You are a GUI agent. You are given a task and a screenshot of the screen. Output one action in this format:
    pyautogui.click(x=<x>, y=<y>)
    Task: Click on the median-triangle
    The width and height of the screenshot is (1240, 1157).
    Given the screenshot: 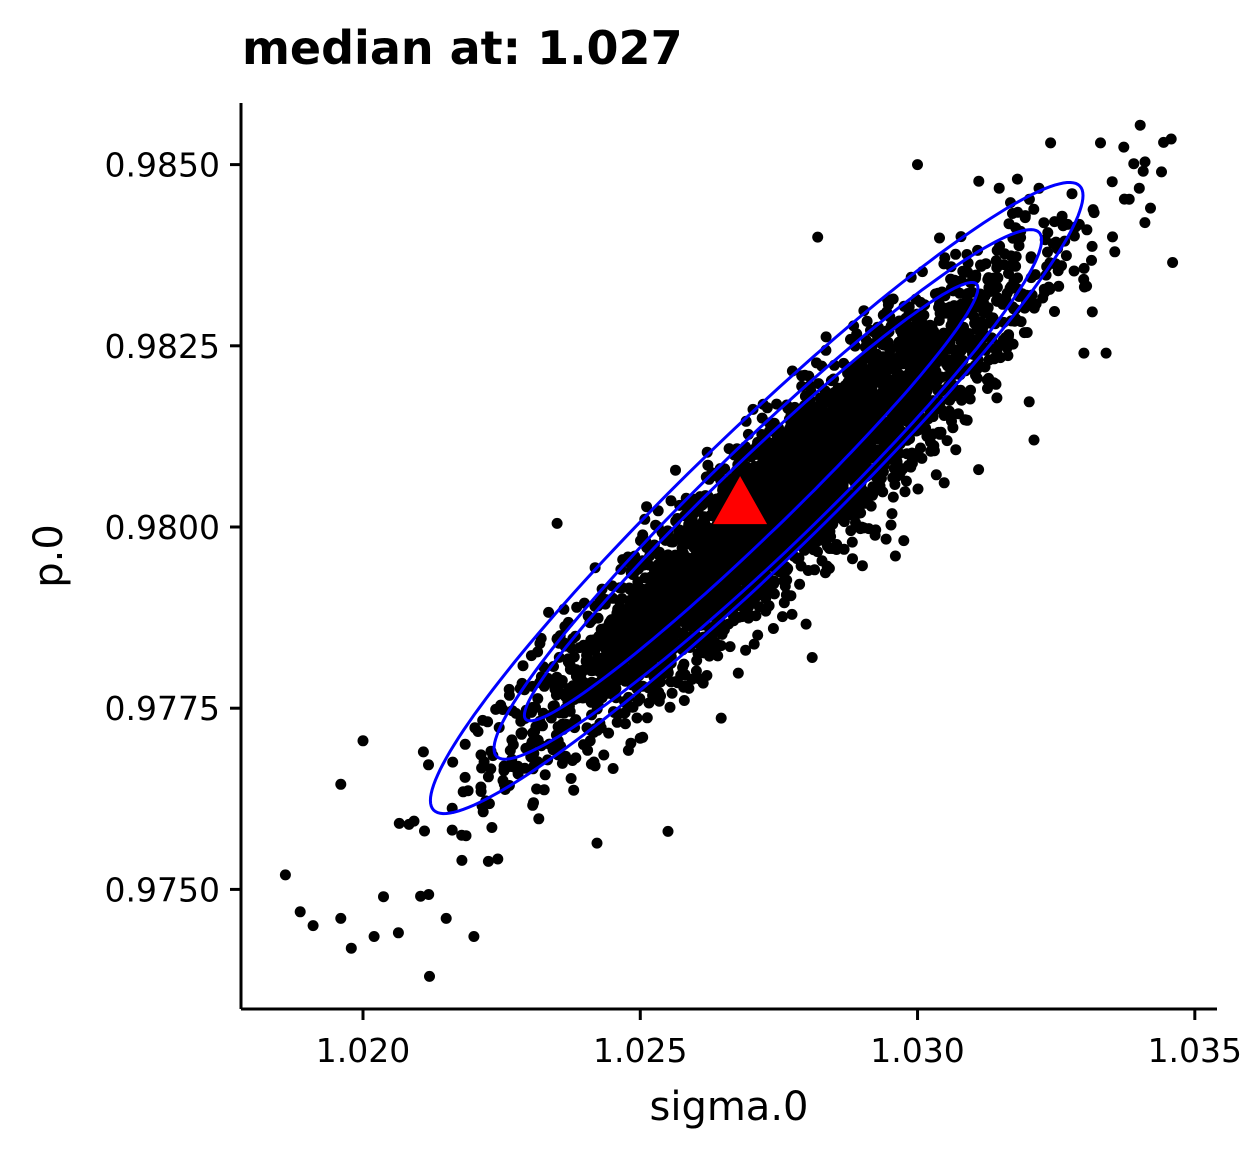 What is the action you would take?
    pyautogui.click(x=740, y=500)
    